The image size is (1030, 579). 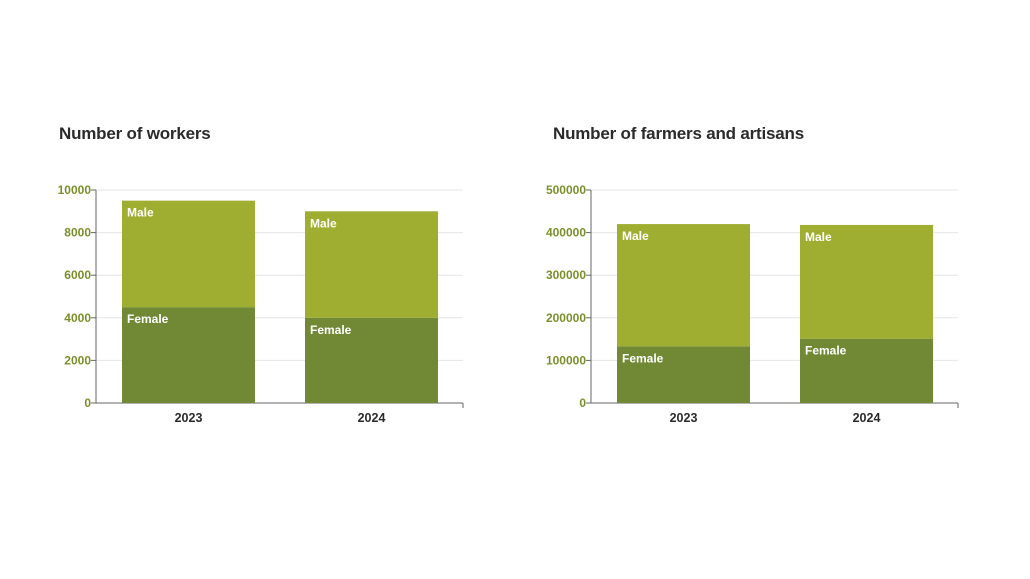 What do you see at coordinates (77, 318) in the screenshot?
I see `y-tick-label: 4000` at bounding box center [77, 318].